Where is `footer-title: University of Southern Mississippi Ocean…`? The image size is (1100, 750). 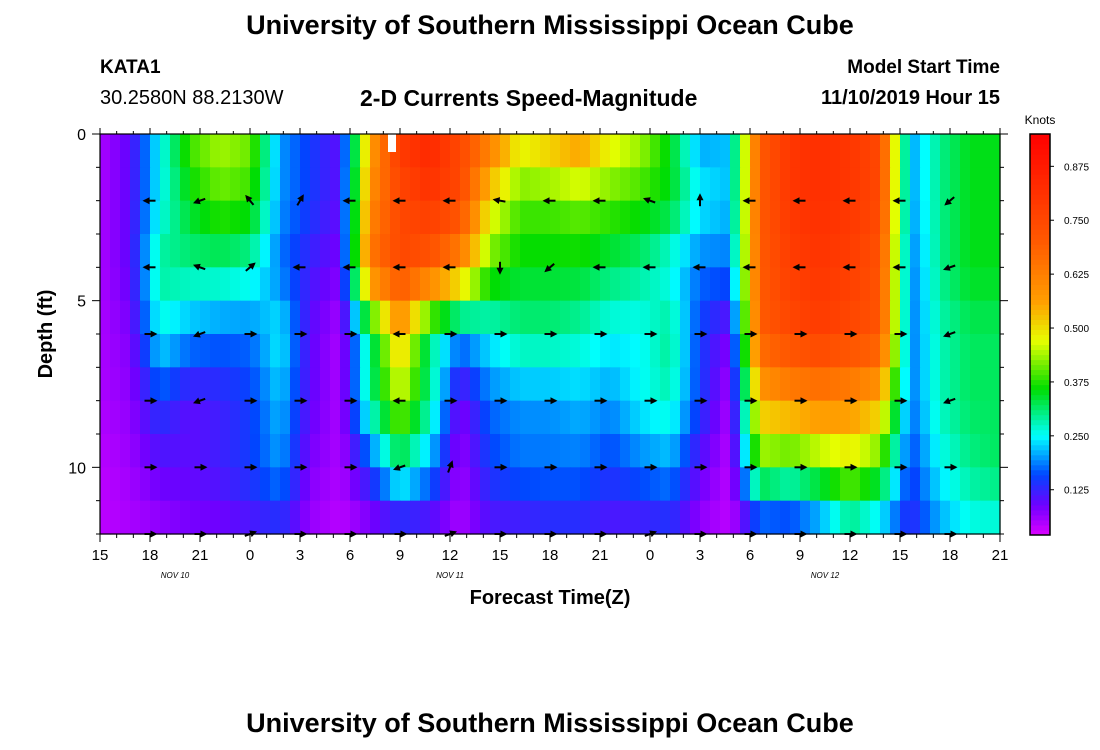 footer-title: University of Southern Mississippi Ocean… is located at coordinates (550, 723).